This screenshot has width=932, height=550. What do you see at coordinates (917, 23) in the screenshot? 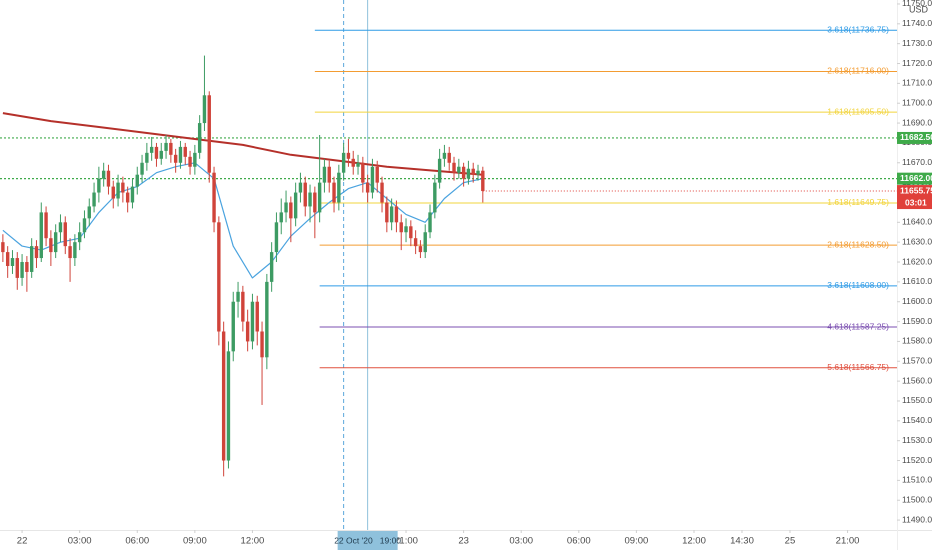
I see `y-tick-label: 11740.00` at bounding box center [917, 23].